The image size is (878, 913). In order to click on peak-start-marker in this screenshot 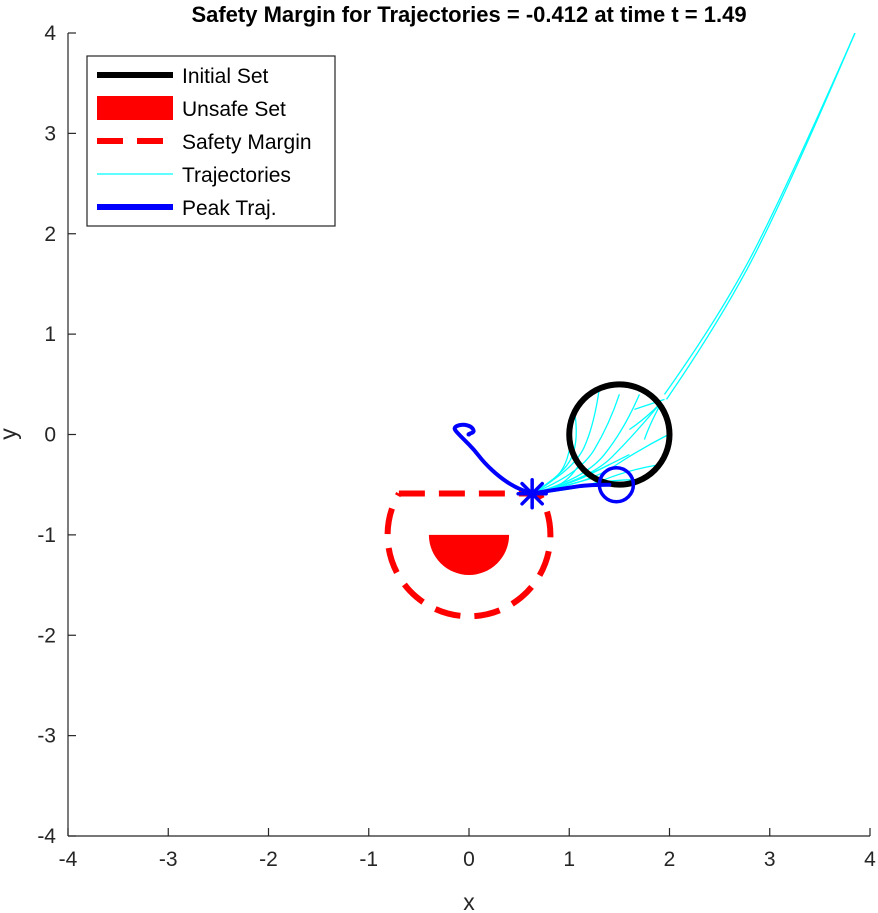, I will do `click(616, 484)`.